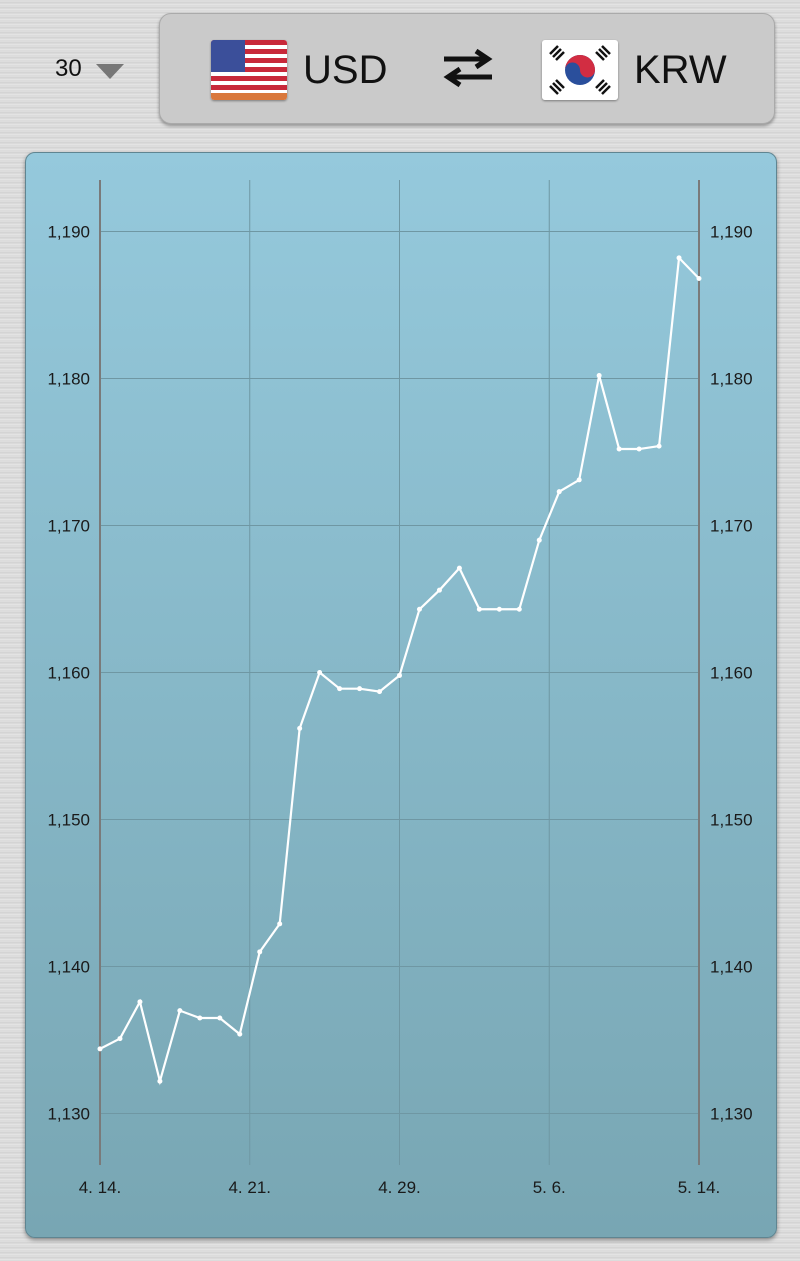  Describe the element at coordinates (68, 967) in the screenshot. I see `y-tick-label-left: 1,140` at that location.